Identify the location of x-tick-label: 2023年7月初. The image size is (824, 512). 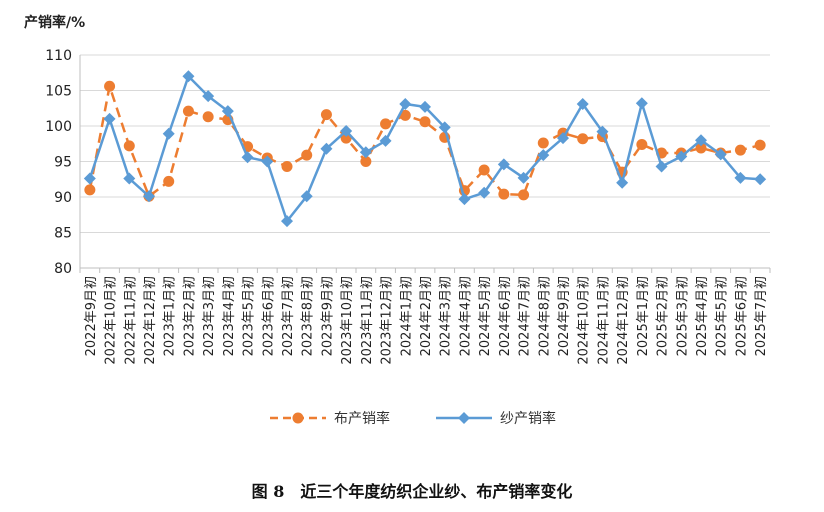
(288, 316).